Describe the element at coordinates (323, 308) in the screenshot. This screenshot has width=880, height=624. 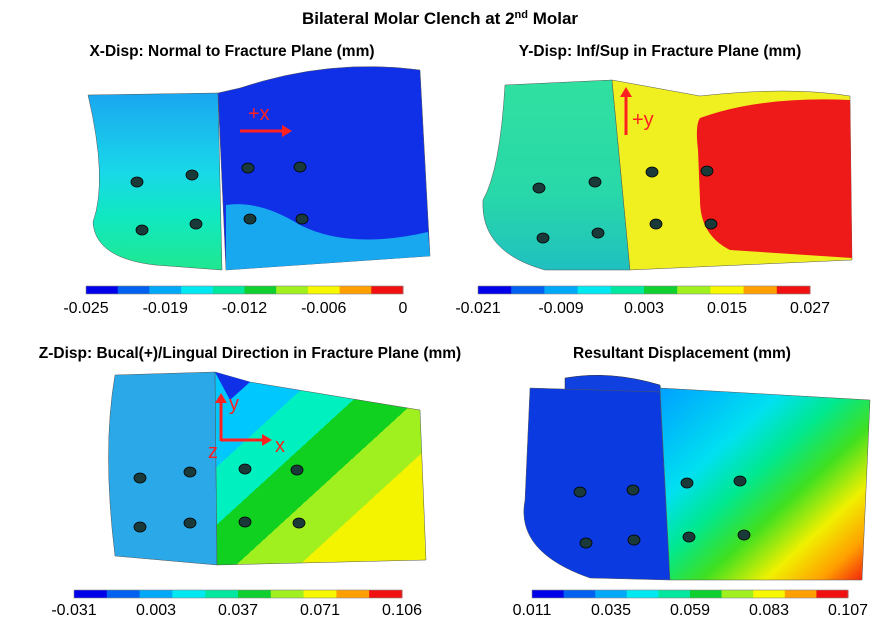
I see `colorbar-label: -0.006` at that location.